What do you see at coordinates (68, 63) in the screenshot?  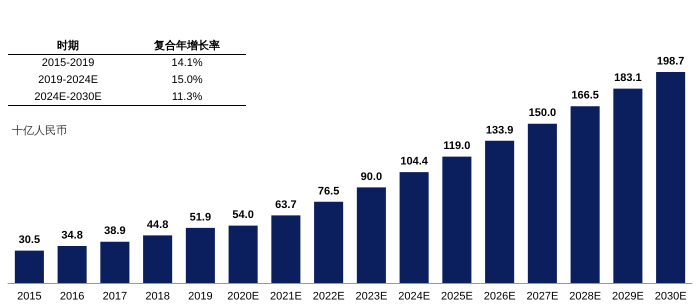 I see `text: 2015-2019` at bounding box center [68, 63].